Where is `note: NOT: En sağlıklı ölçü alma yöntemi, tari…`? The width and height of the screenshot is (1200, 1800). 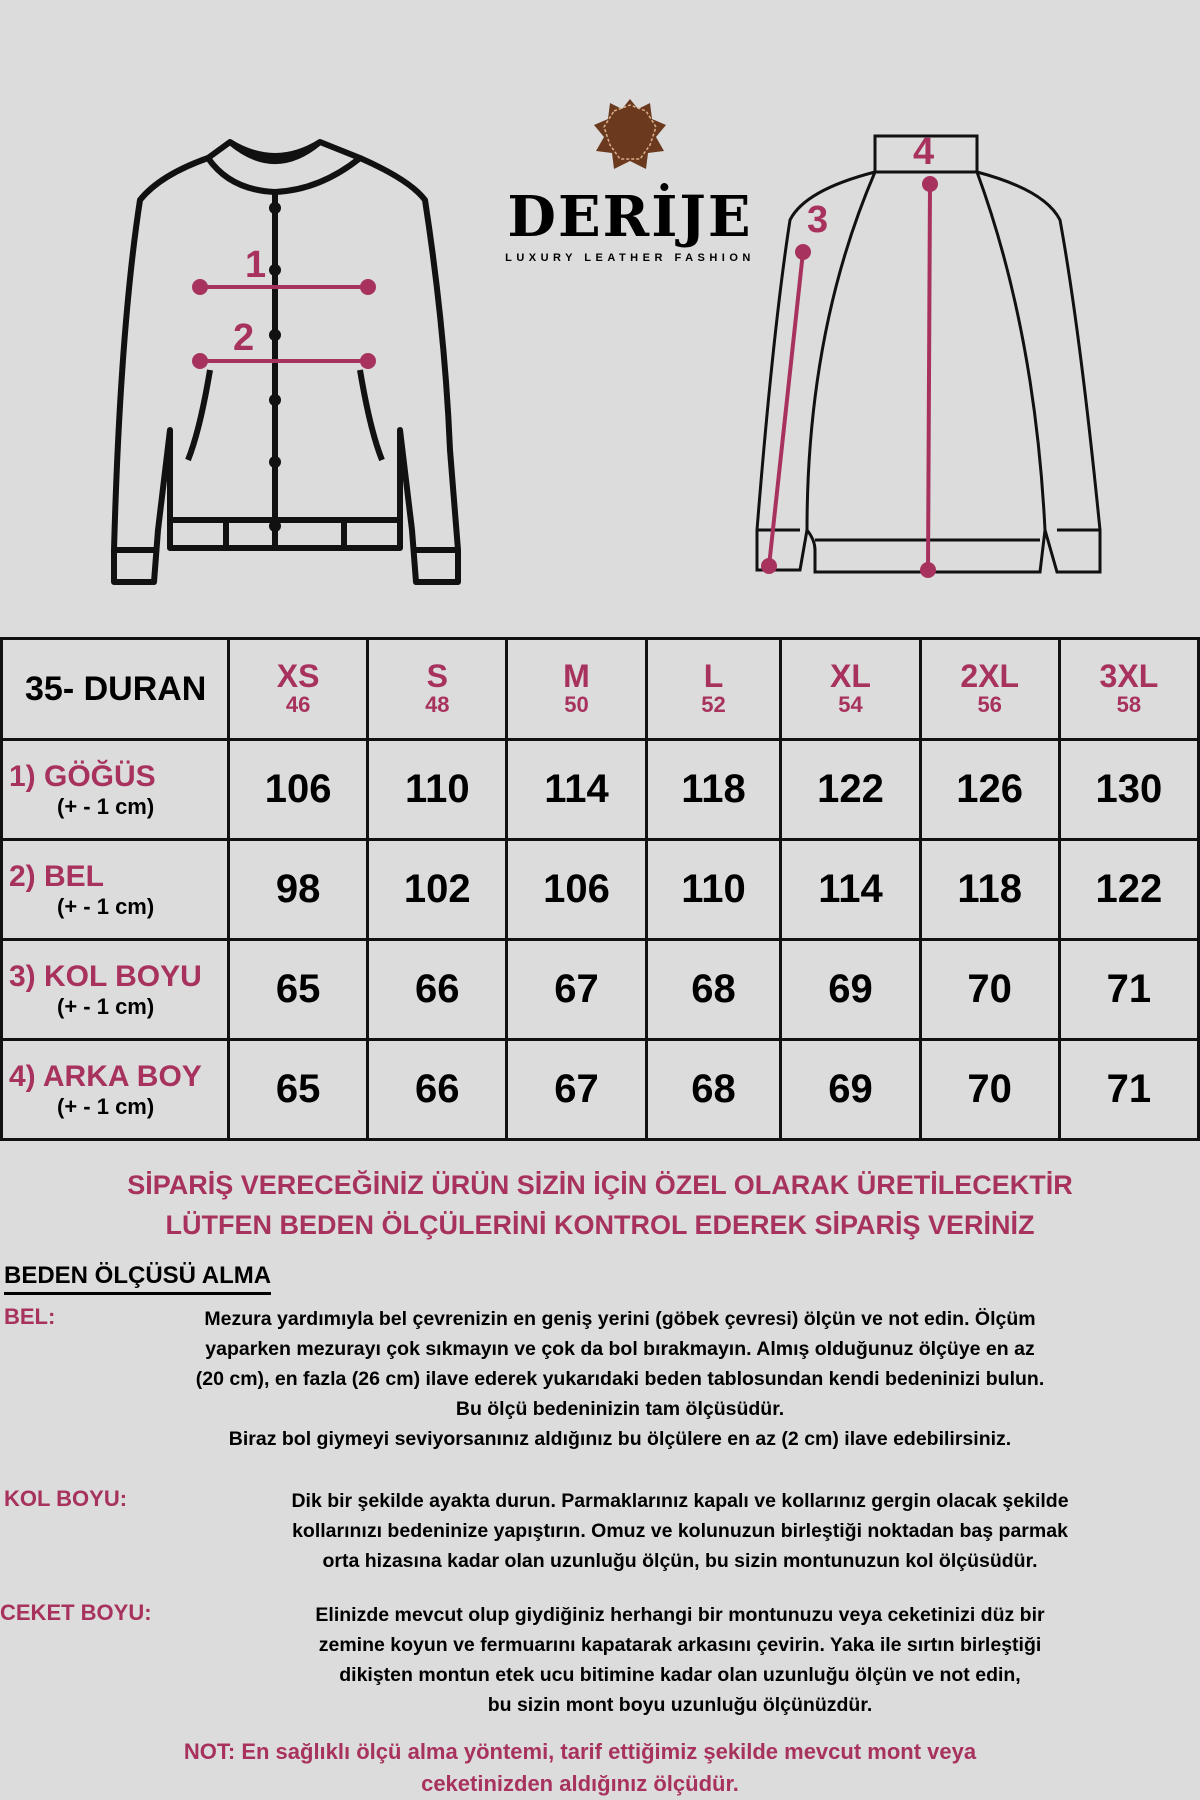
note: NOT: En sağlıklı ölçü alma yöntemi, tari… is located at coordinates (580, 1767).